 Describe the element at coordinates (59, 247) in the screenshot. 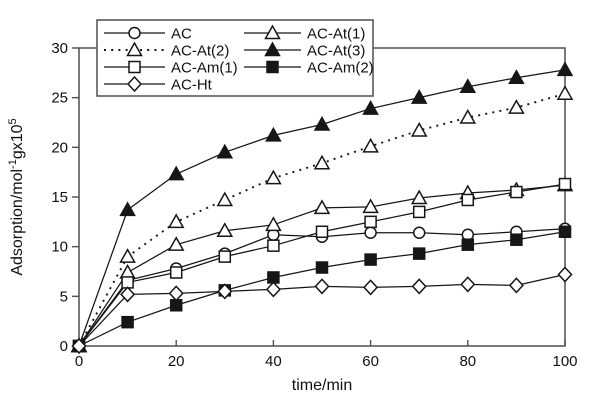

I see `y-tick-label: 10` at that location.